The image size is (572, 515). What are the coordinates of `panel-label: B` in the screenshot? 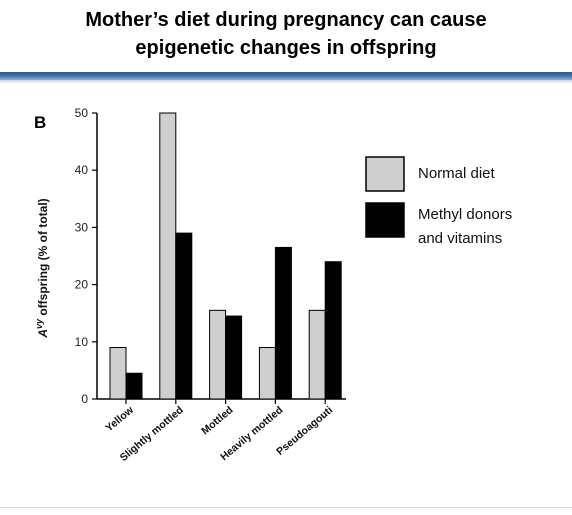 It's located at (40, 122).